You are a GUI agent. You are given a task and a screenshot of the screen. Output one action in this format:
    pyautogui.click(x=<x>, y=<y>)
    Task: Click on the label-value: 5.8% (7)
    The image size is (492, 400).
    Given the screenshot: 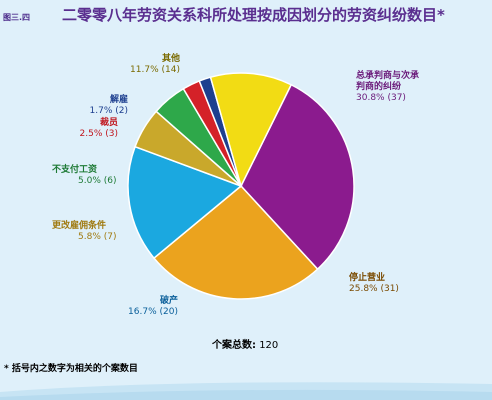 What is the action you would take?
    pyautogui.click(x=97, y=237)
    